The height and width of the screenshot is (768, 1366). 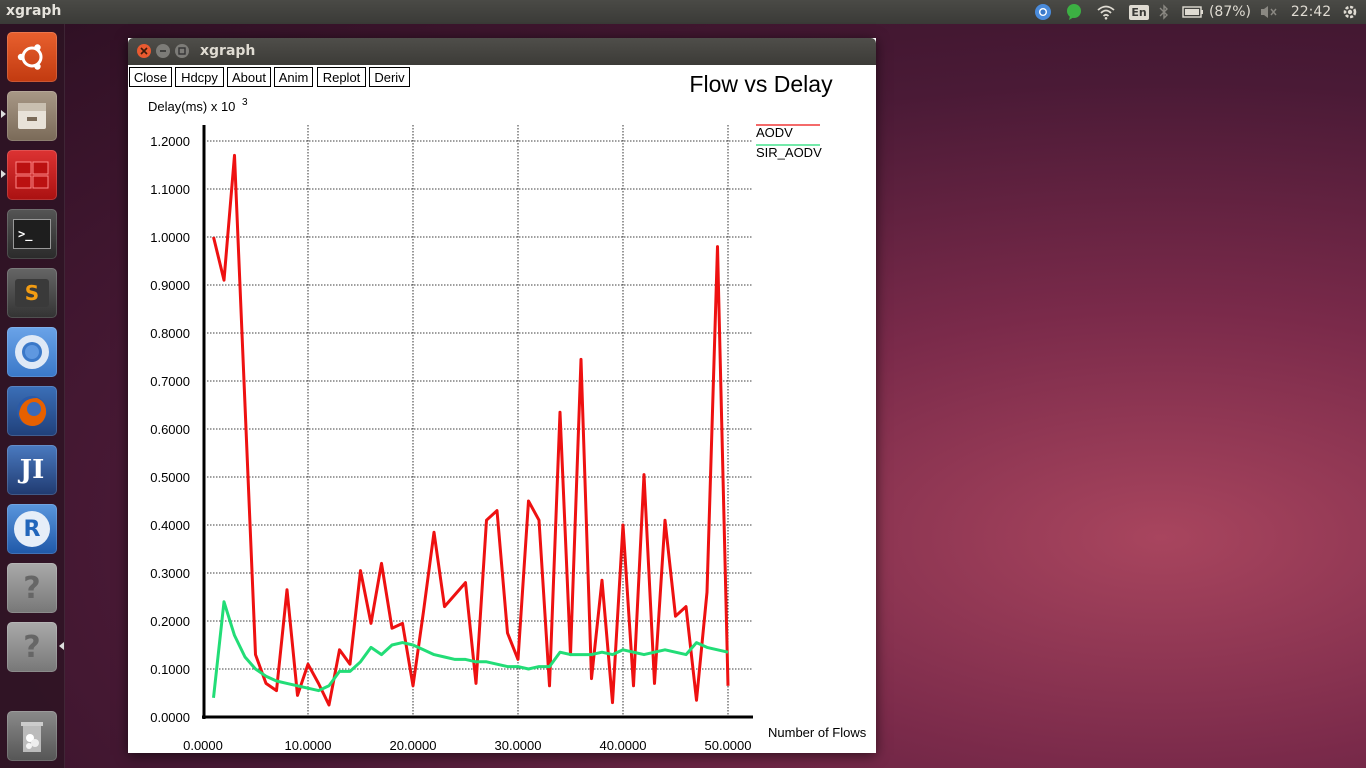 I want to click on close-button: Close, so click(x=150, y=77).